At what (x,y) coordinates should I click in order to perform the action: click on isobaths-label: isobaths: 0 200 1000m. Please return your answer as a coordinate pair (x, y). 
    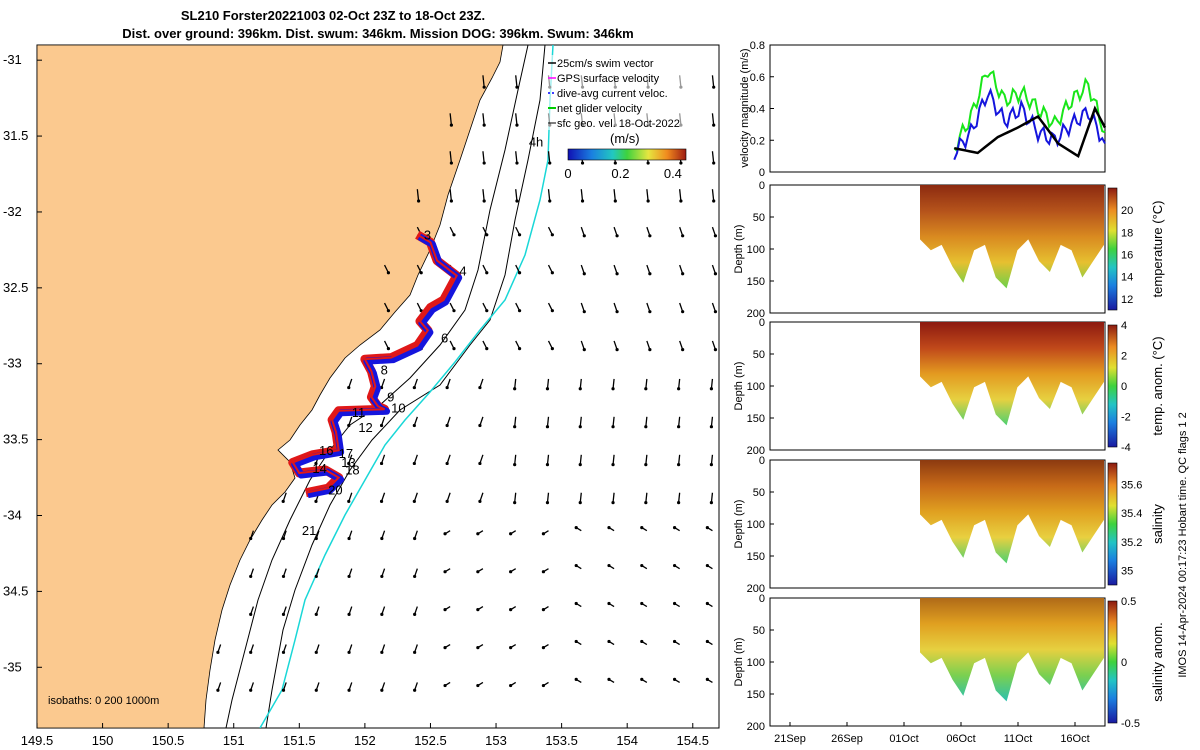
    Looking at the image, I should click on (103, 701).